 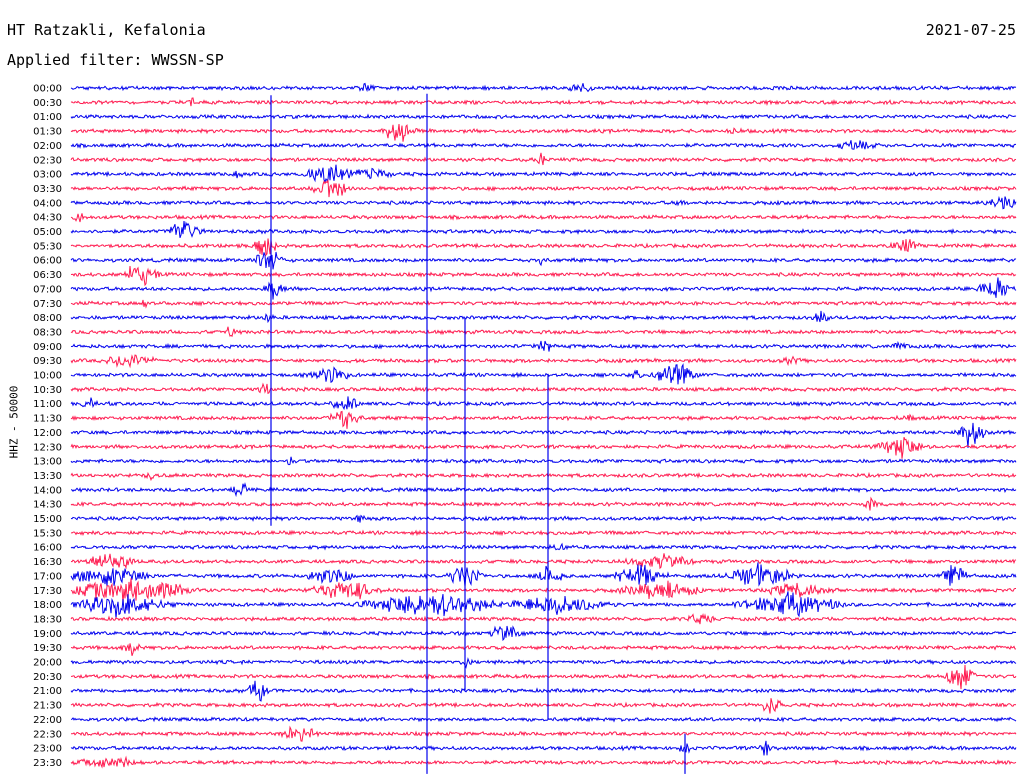 What do you see at coordinates (543, 663) in the screenshot?
I see `trace-2000` at bounding box center [543, 663].